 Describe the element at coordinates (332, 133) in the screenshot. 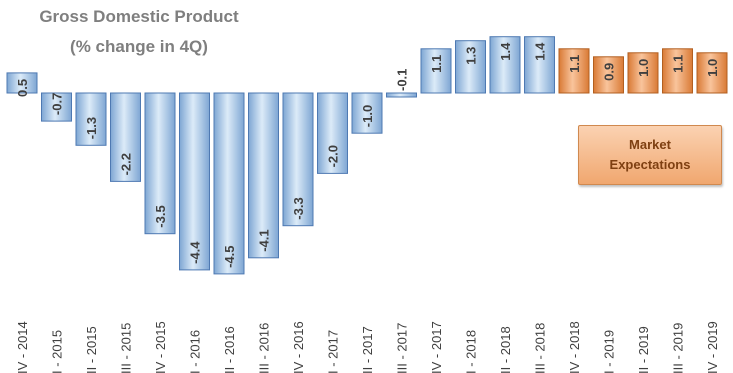

I see `bar-i-2017` at that location.